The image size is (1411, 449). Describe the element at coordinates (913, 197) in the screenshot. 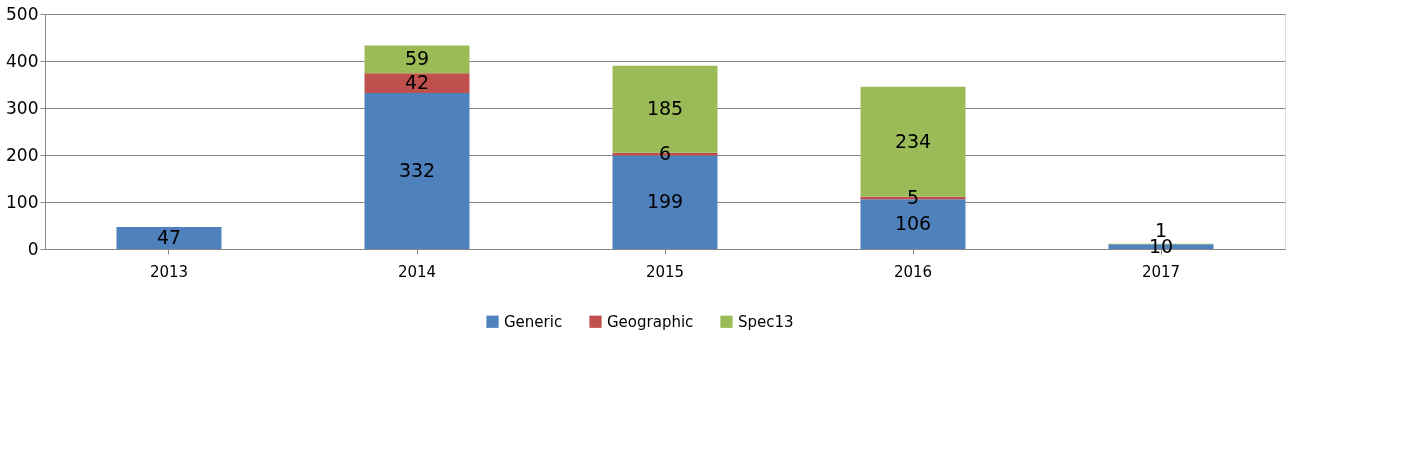

I see `data-label: 5` at that location.